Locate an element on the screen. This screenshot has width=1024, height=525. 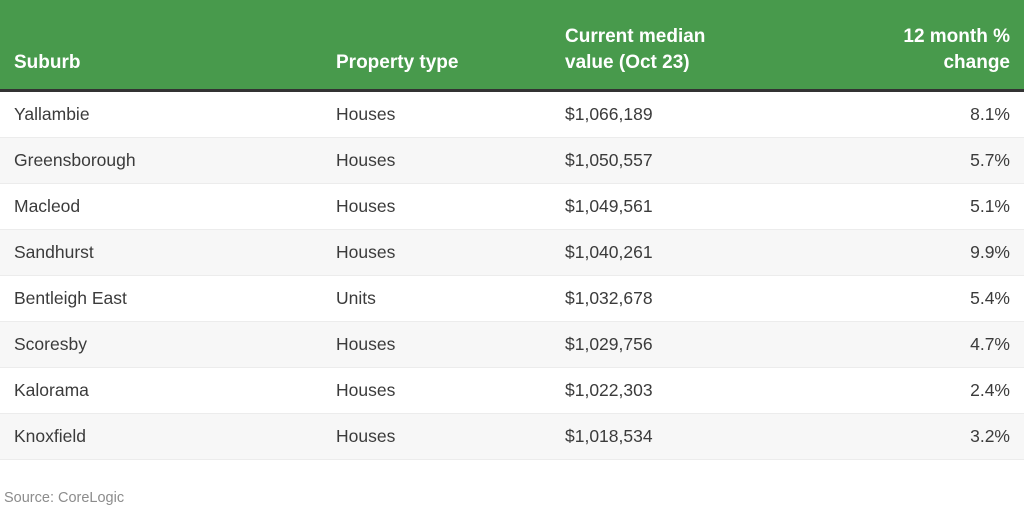
median-value-cell: $1,032,678 is located at coordinates (668, 298).